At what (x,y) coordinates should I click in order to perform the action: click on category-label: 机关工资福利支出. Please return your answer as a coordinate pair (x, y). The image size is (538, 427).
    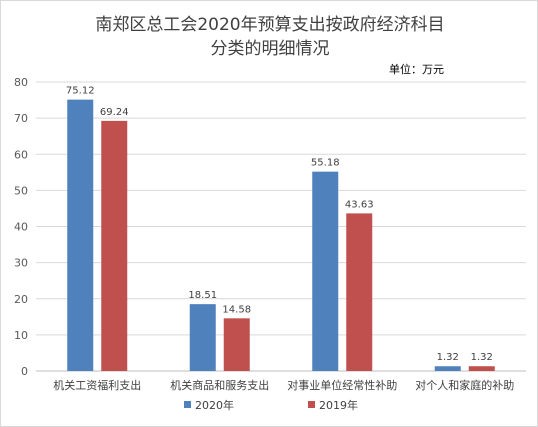
    Looking at the image, I should click on (97, 385).